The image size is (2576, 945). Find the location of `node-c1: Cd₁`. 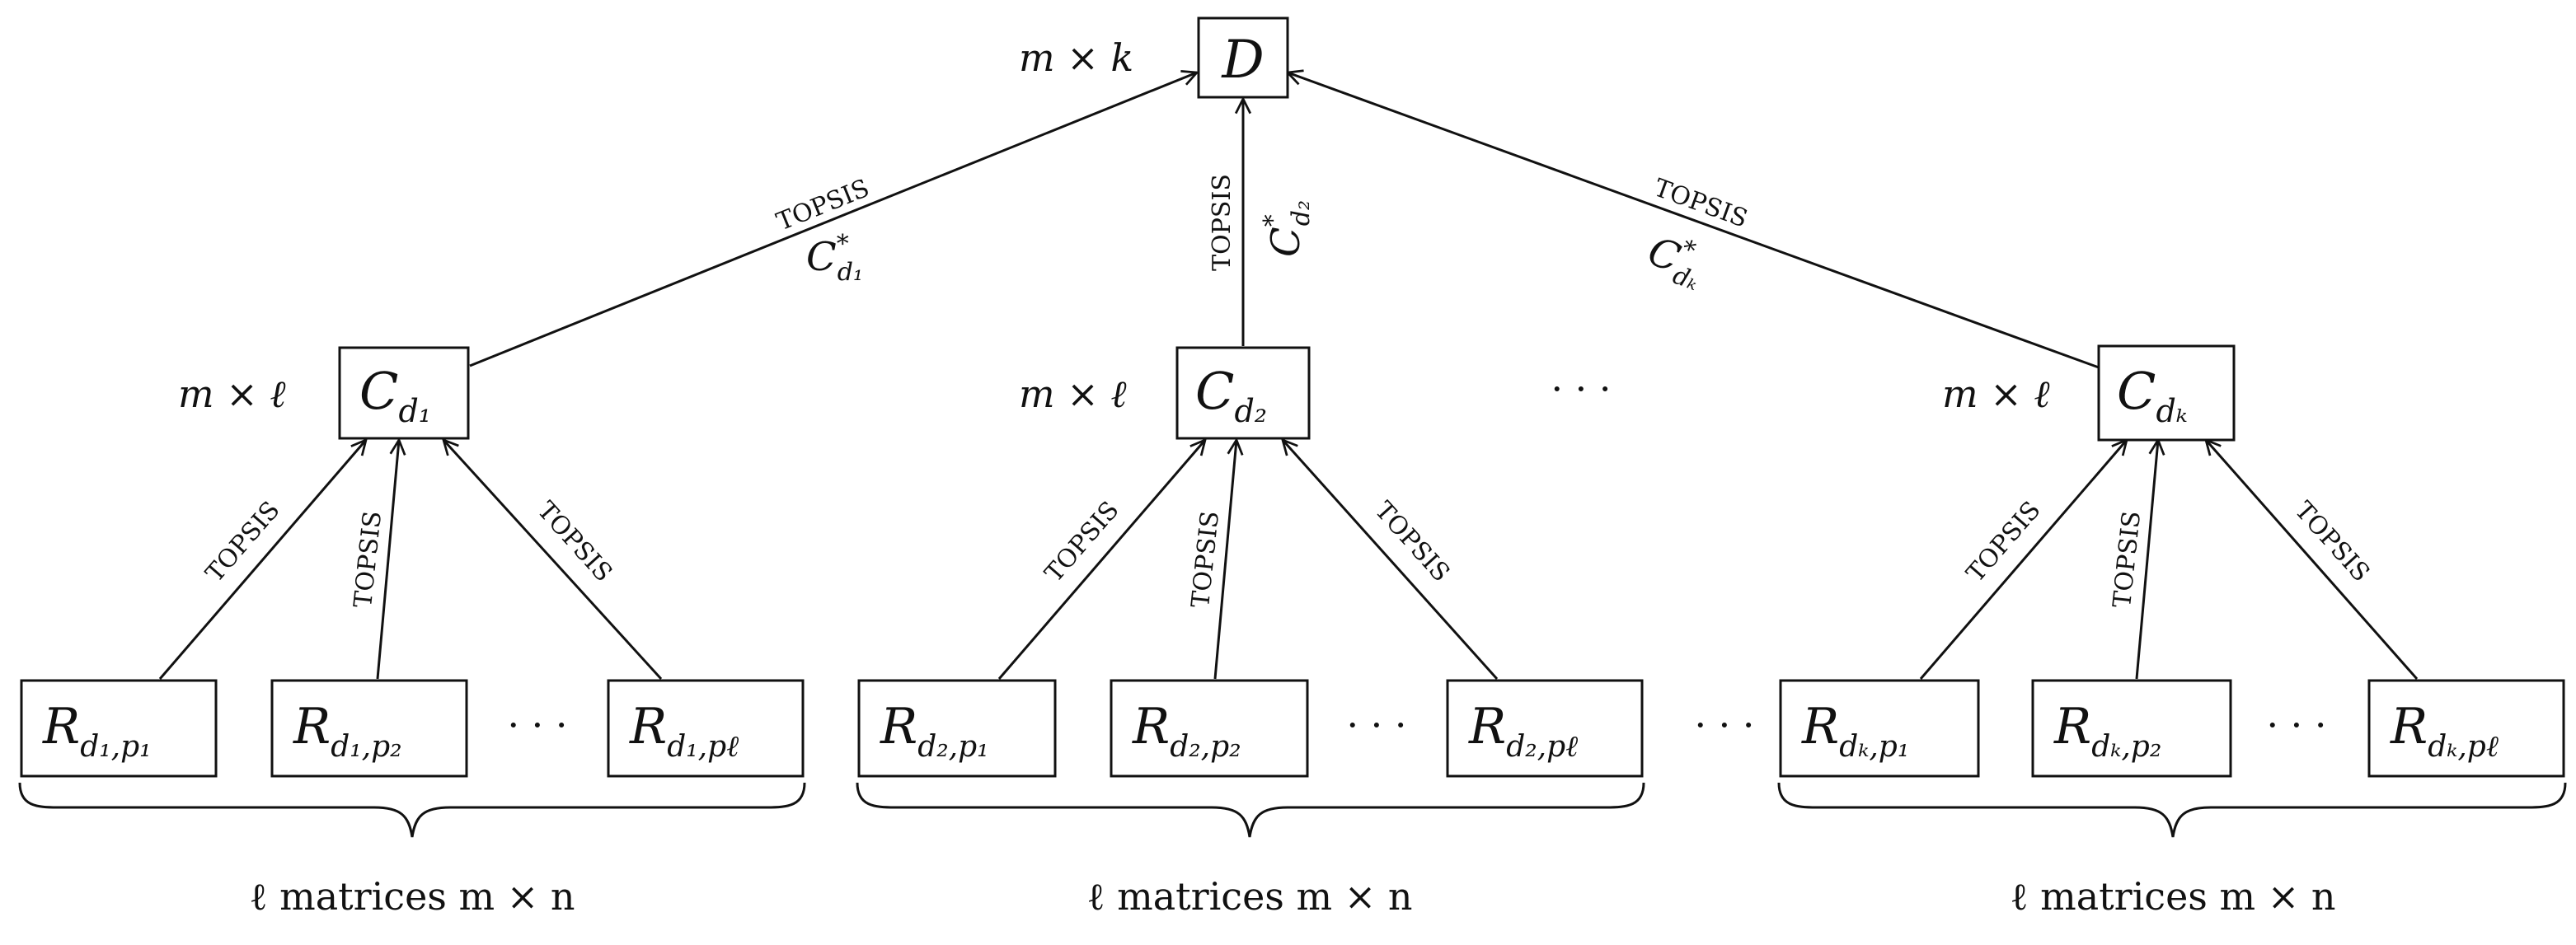

node-c1: Cd₁ is located at coordinates (404, 393).